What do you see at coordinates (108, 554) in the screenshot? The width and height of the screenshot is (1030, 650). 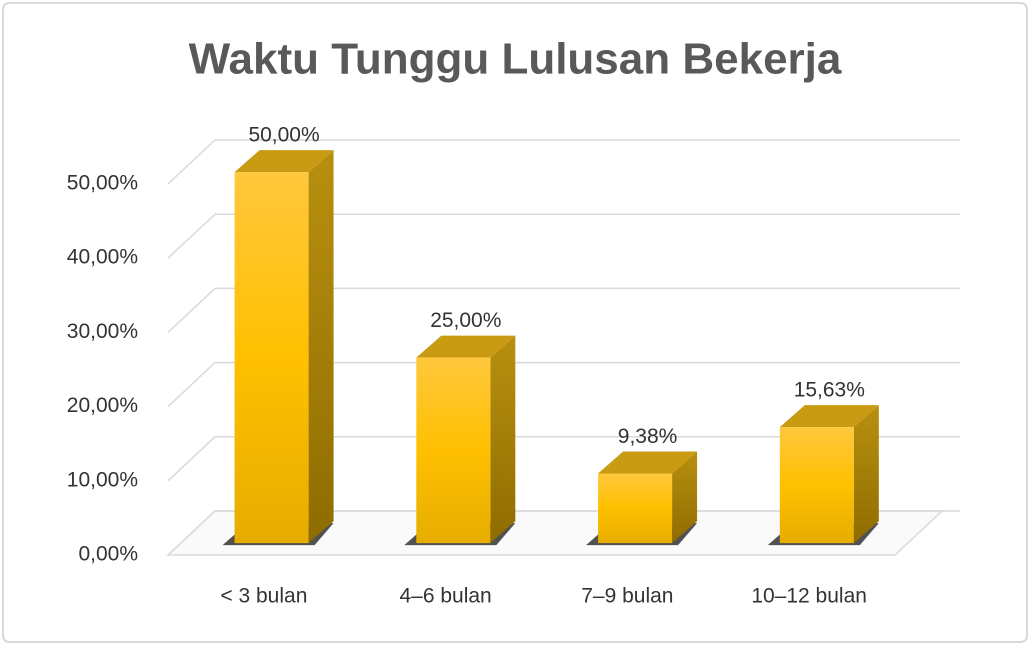 I see `y-tick-label: 0,00%` at bounding box center [108, 554].